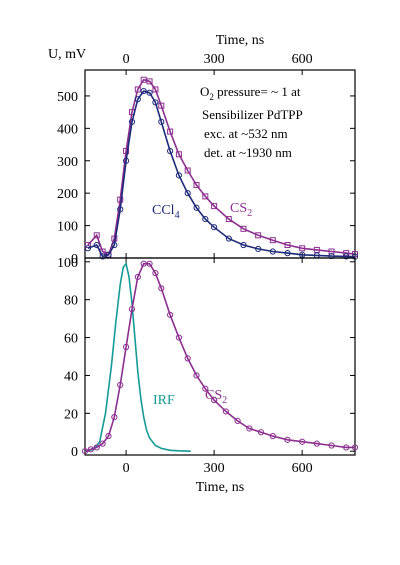 The image size is (400, 565). Describe the element at coordinates (67, 54) in the screenshot. I see `top-y-axis-title: U, mV` at that location.